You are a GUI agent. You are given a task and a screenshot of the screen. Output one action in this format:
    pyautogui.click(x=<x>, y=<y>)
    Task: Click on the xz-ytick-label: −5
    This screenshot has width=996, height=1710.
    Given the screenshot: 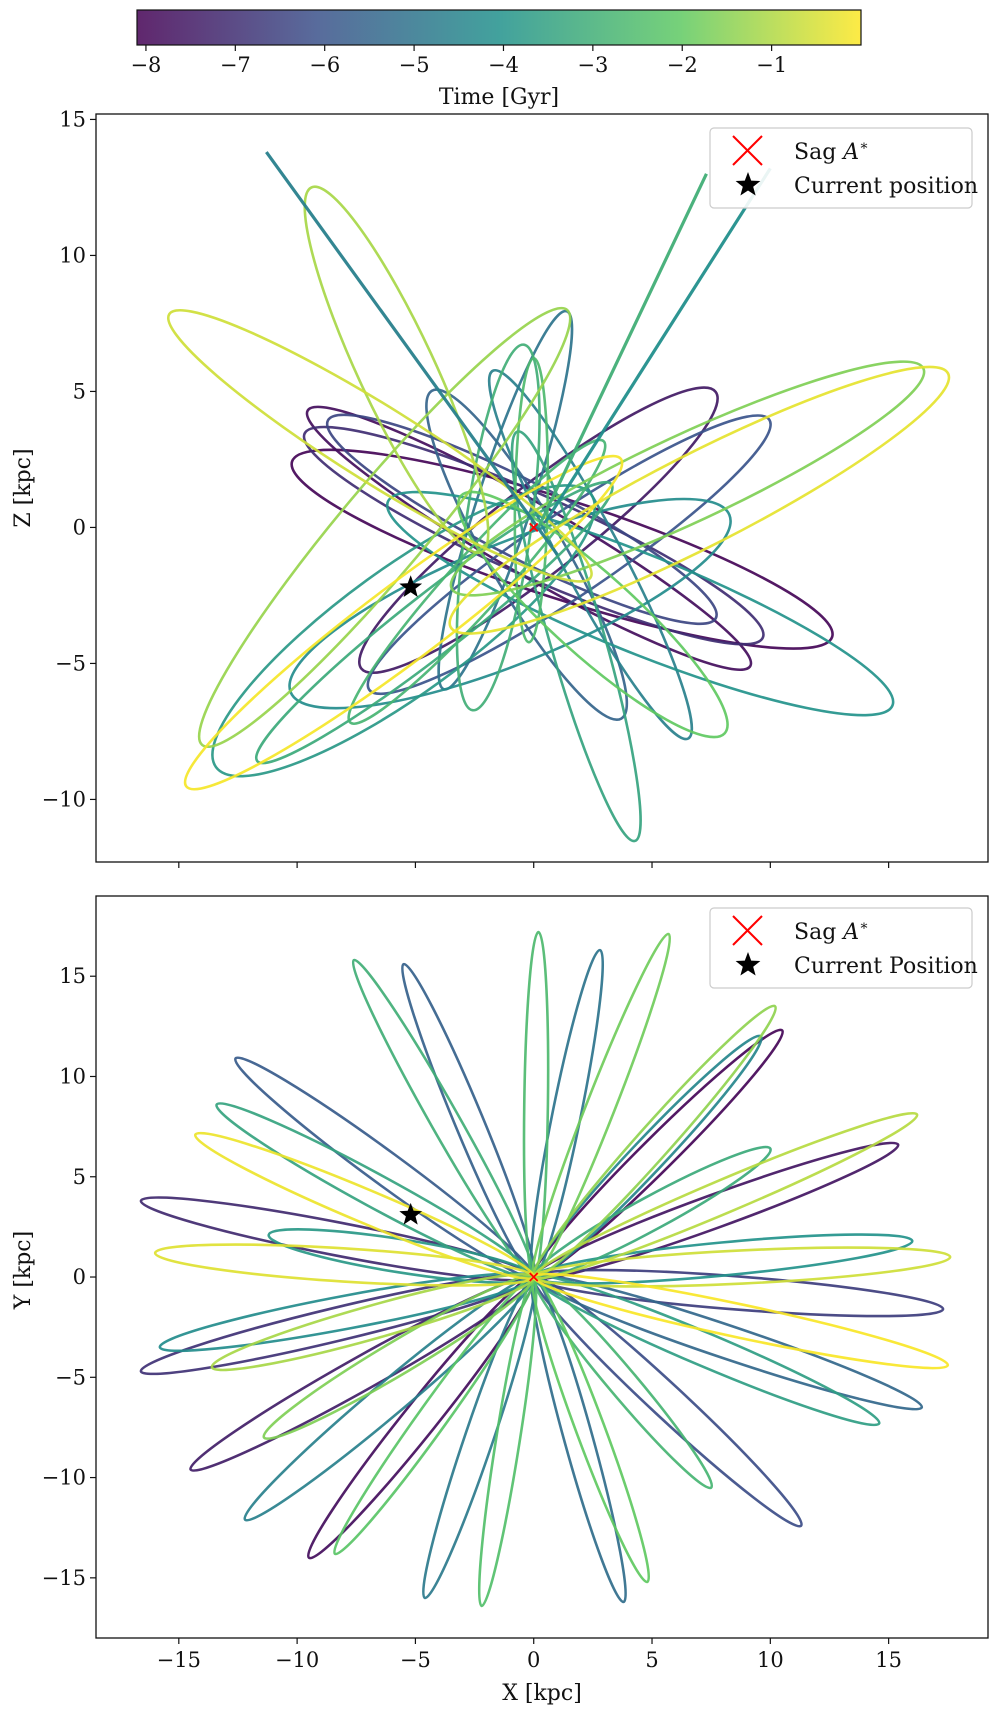 What is the action you would take?
    pyautogui.click(x=70, y=663)
    